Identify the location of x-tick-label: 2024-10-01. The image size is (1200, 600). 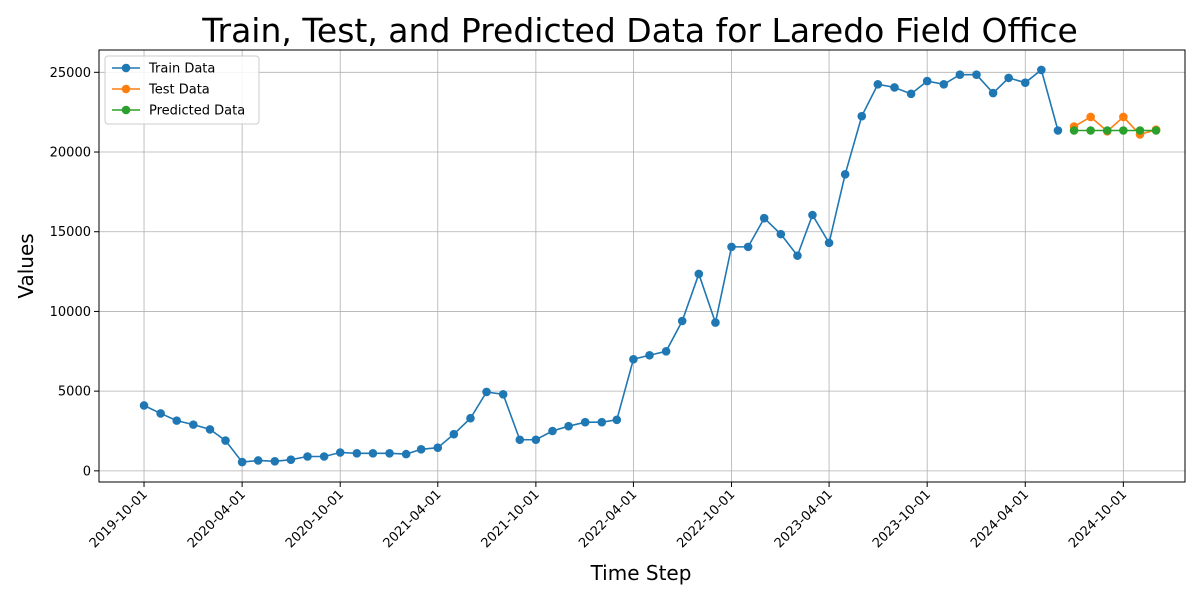
(1098, 519).